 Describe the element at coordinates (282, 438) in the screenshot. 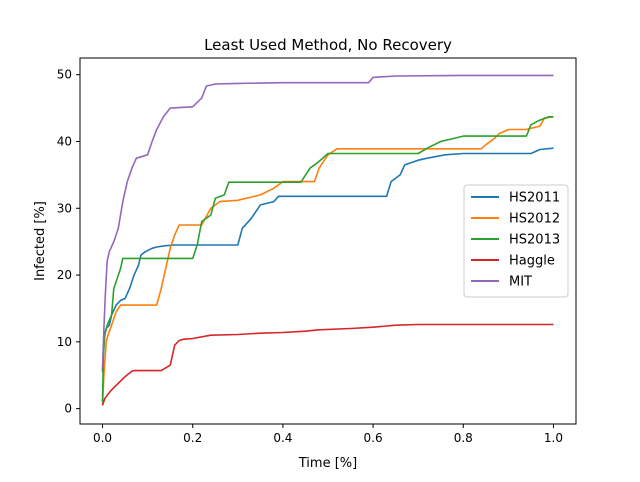

I see `x-tick-label: 0.4` at that location.